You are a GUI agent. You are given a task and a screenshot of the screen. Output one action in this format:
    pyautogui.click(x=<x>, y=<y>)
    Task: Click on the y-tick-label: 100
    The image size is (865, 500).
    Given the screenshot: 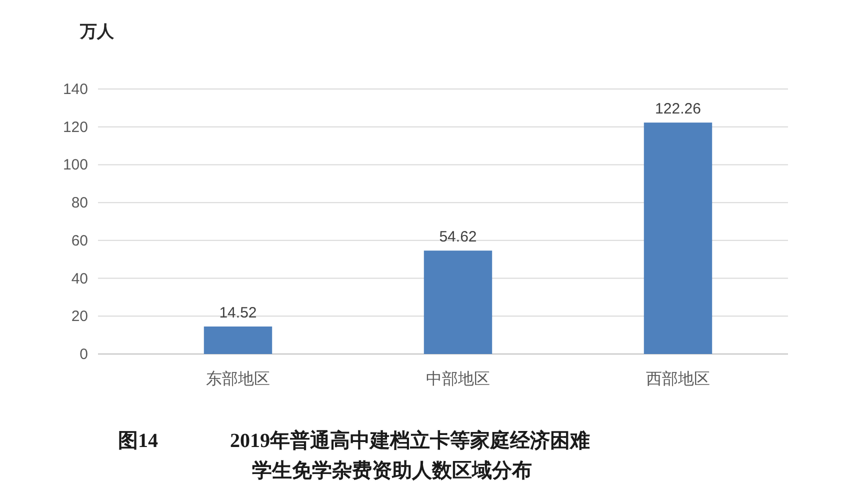 What is the action you would take?
    pyautogui.click(x=75, y=165)
    